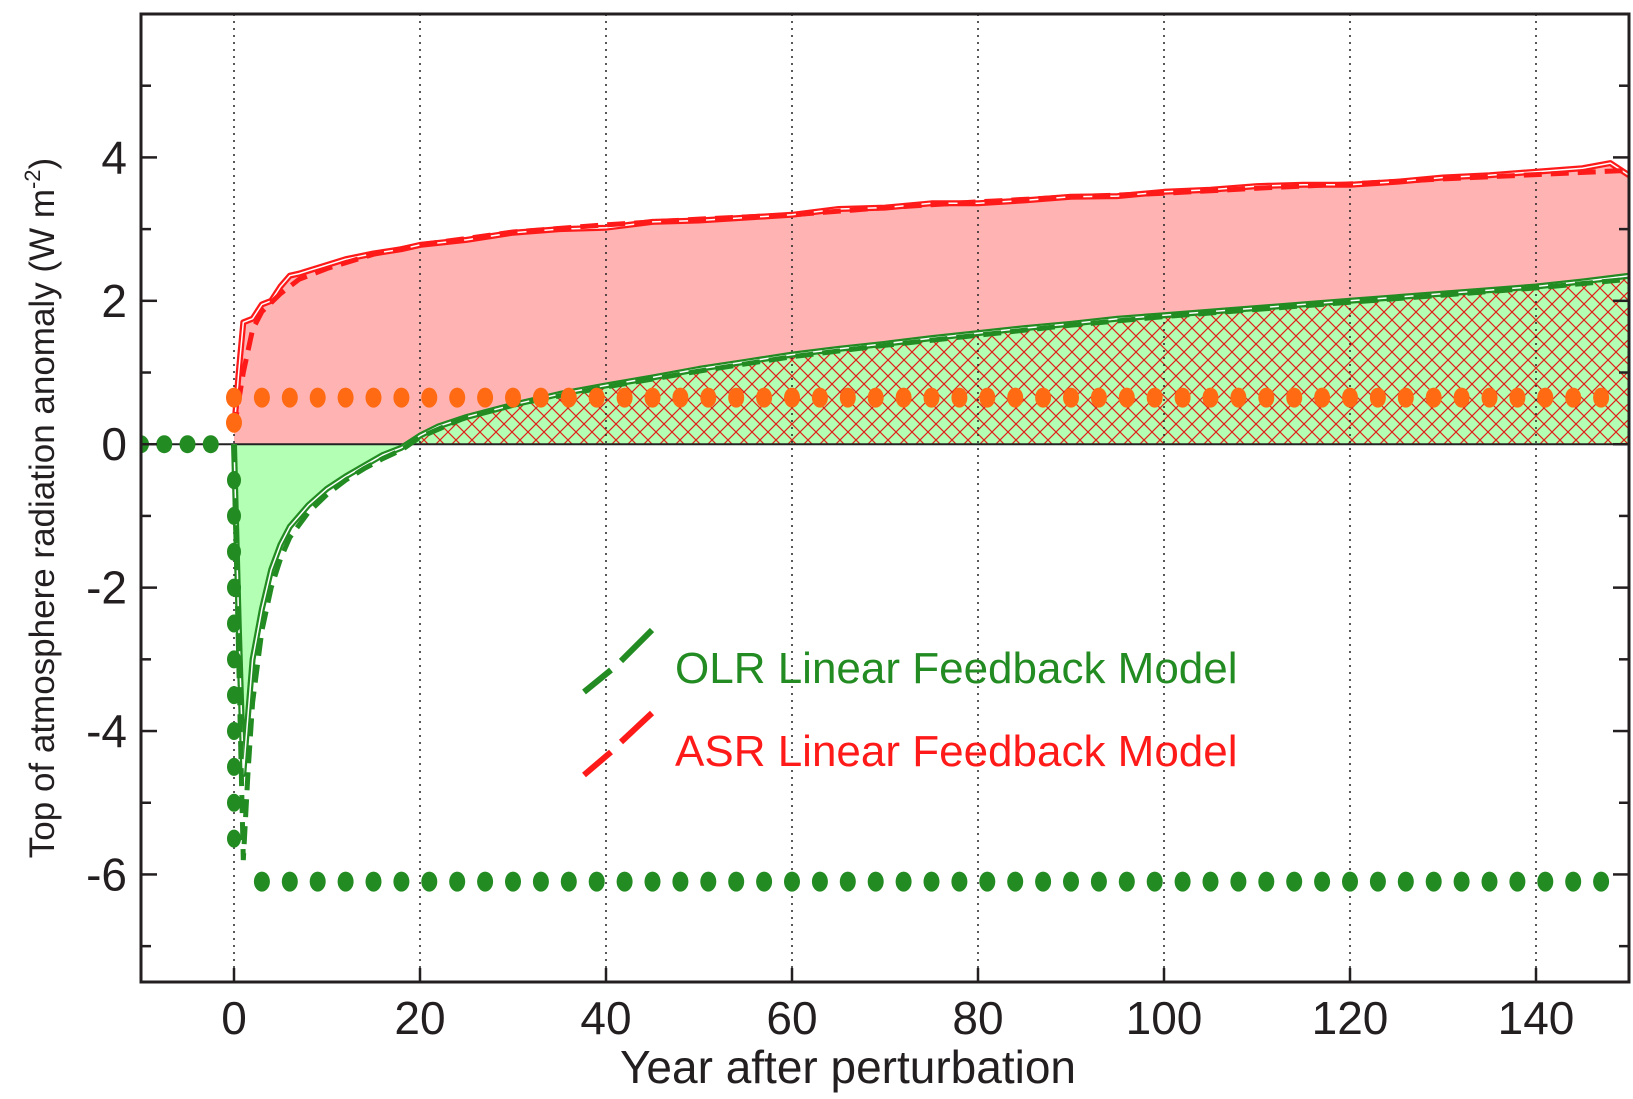 This screenshot has height=1099, width=1633. Describe the element at coordinates (956, 668) in the screenshot. I see `legend-olr-label: OLR Linear Feedback Model` at that location.